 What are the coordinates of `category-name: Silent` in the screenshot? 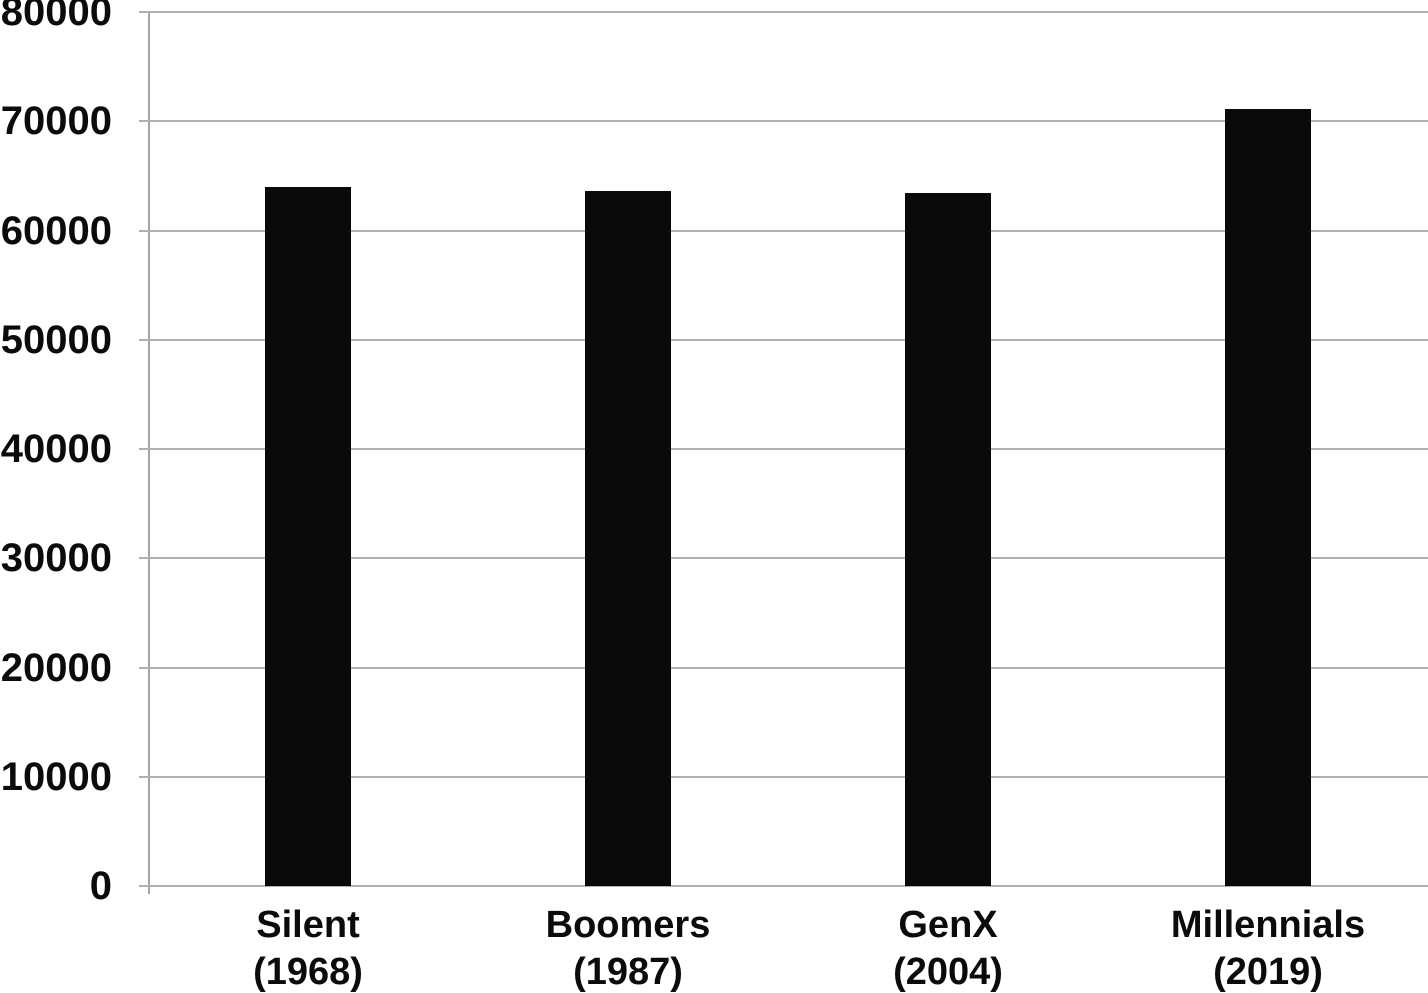 It's located at (308, 925).